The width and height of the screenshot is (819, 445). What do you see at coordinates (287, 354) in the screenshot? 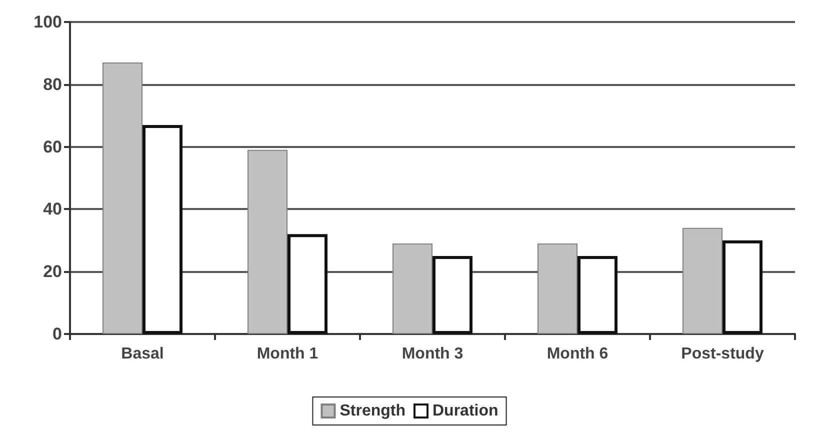
I see `x-tick-label: Month 1` at bounding box center [287, 354].